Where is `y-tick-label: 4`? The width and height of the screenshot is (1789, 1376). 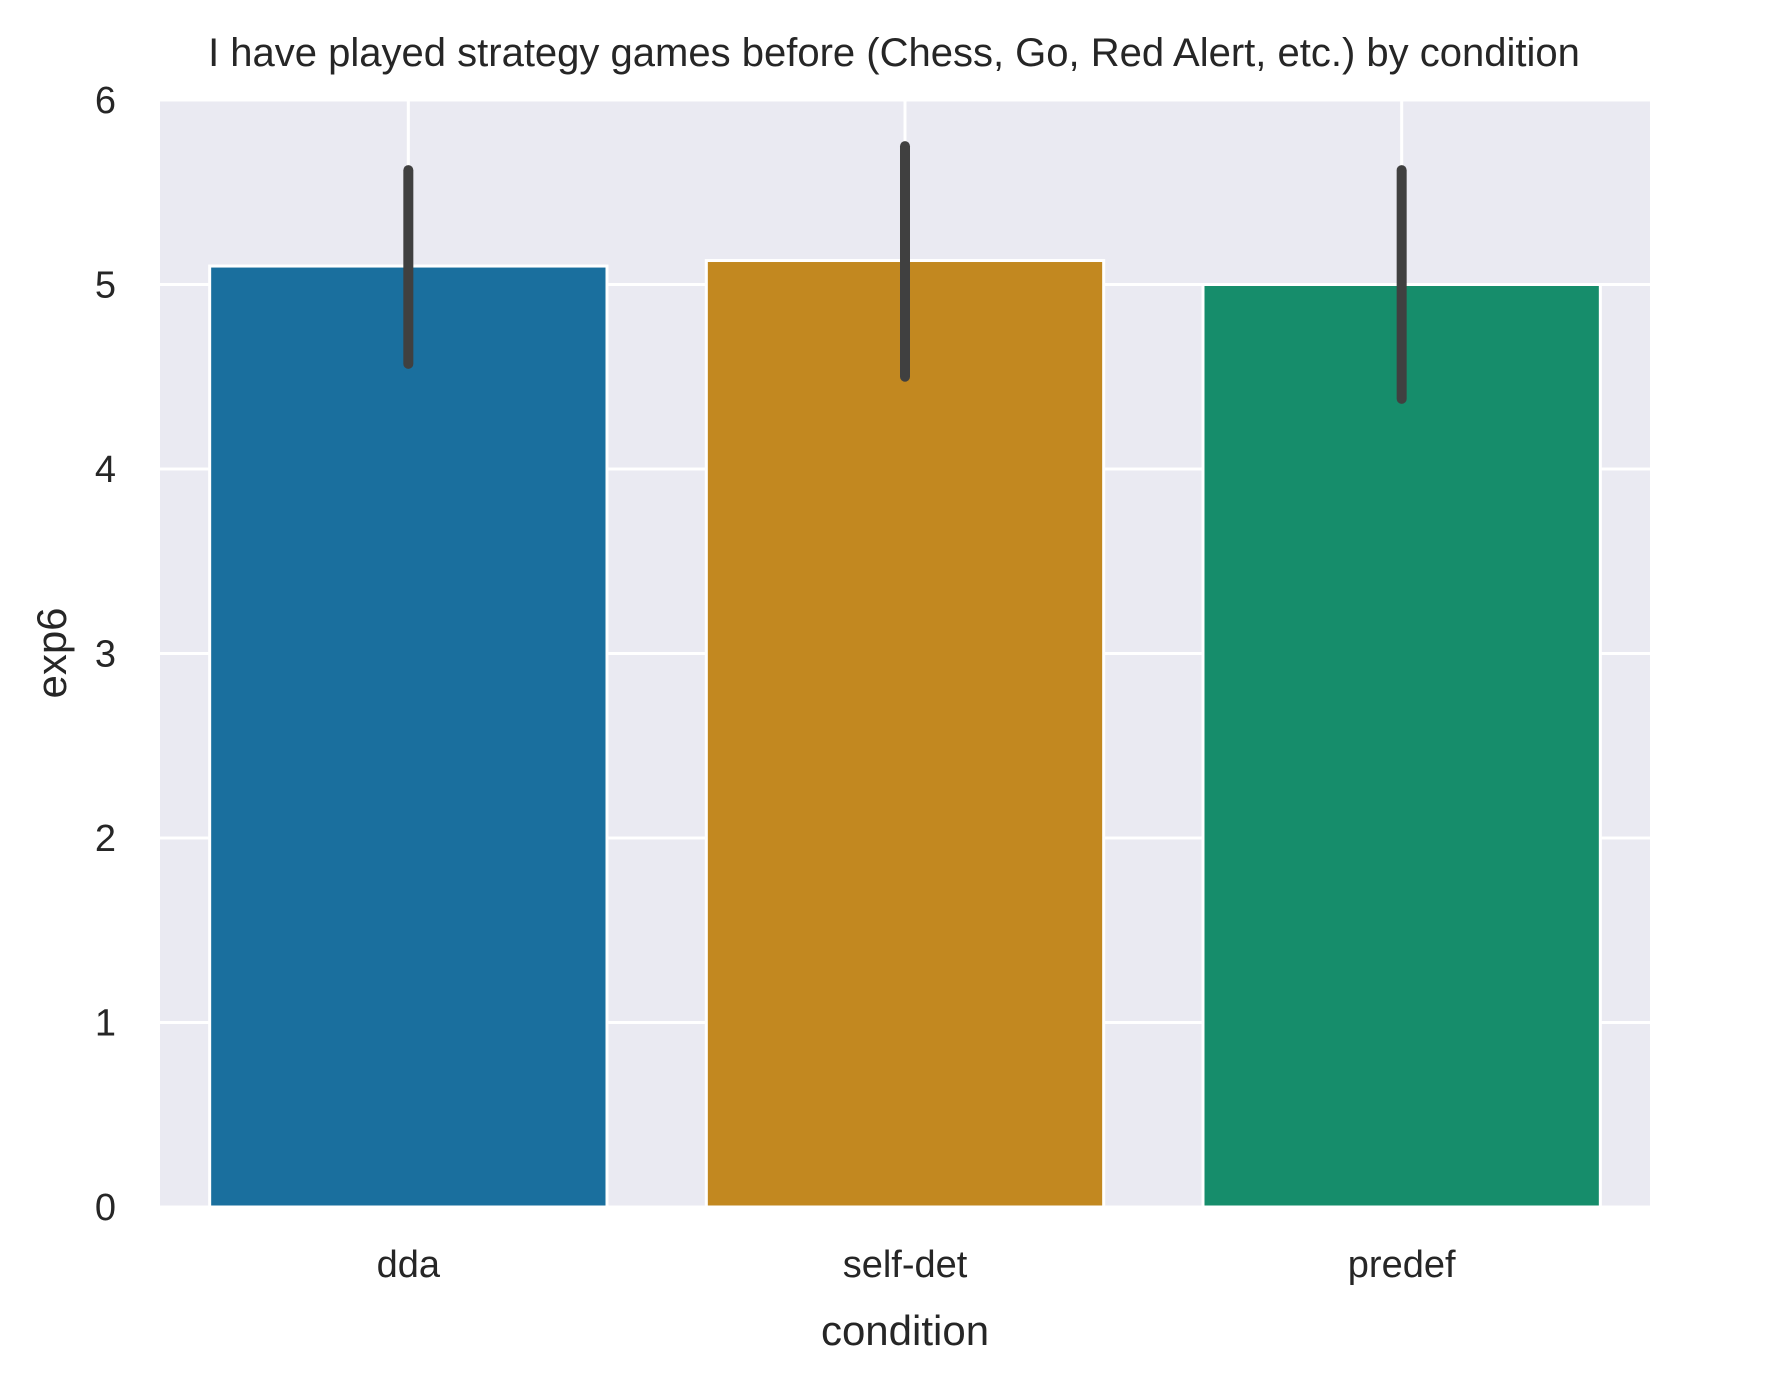
y-tick-label: 4 is located at coordinates (105, 470).